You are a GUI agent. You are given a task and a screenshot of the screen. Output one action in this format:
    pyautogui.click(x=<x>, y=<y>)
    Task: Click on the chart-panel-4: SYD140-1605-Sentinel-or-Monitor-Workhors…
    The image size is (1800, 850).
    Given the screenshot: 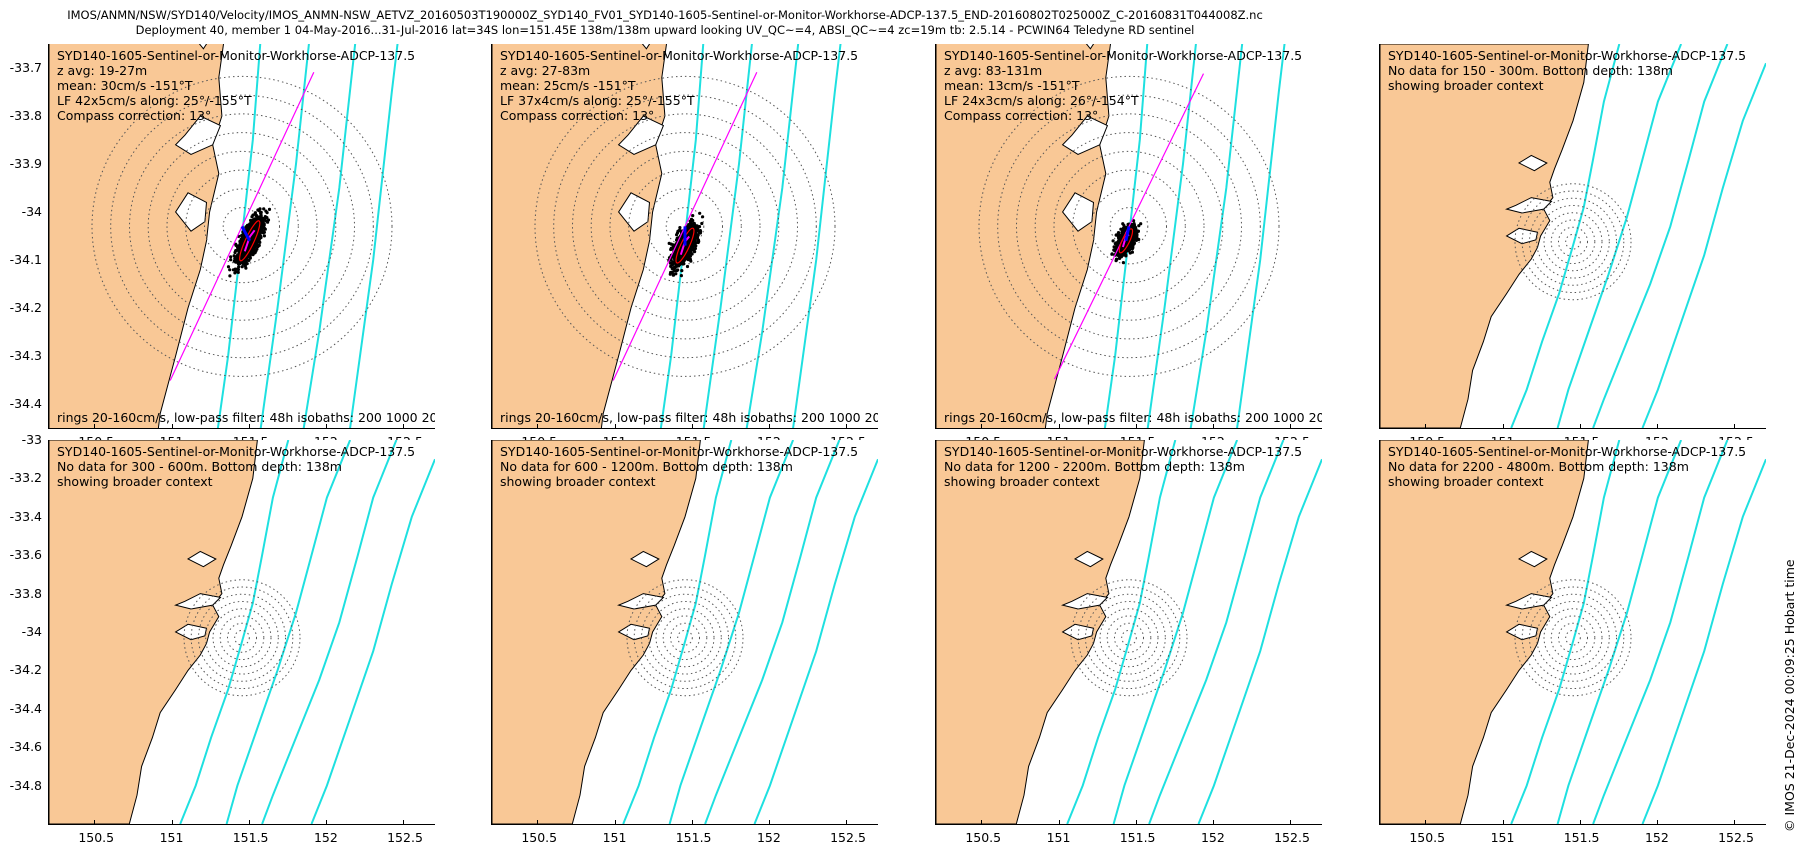 What is the action you would take?
    pyautogui.click(x=1572, y=236)
    